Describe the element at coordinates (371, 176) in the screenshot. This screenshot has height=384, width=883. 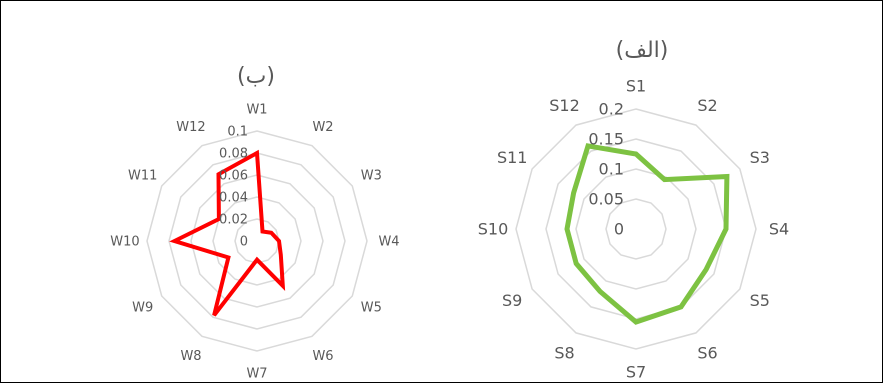
I see `category-label: W3` at that location.